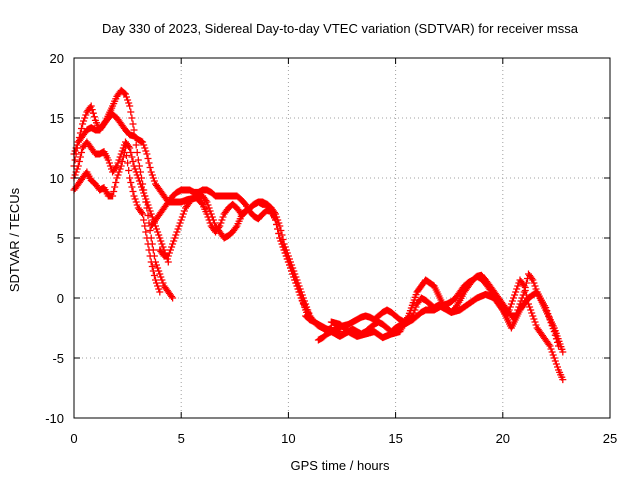  Describe the element at coordinates (57, 178) in the screenshot. I see `y-tick-label: 10` at that location.